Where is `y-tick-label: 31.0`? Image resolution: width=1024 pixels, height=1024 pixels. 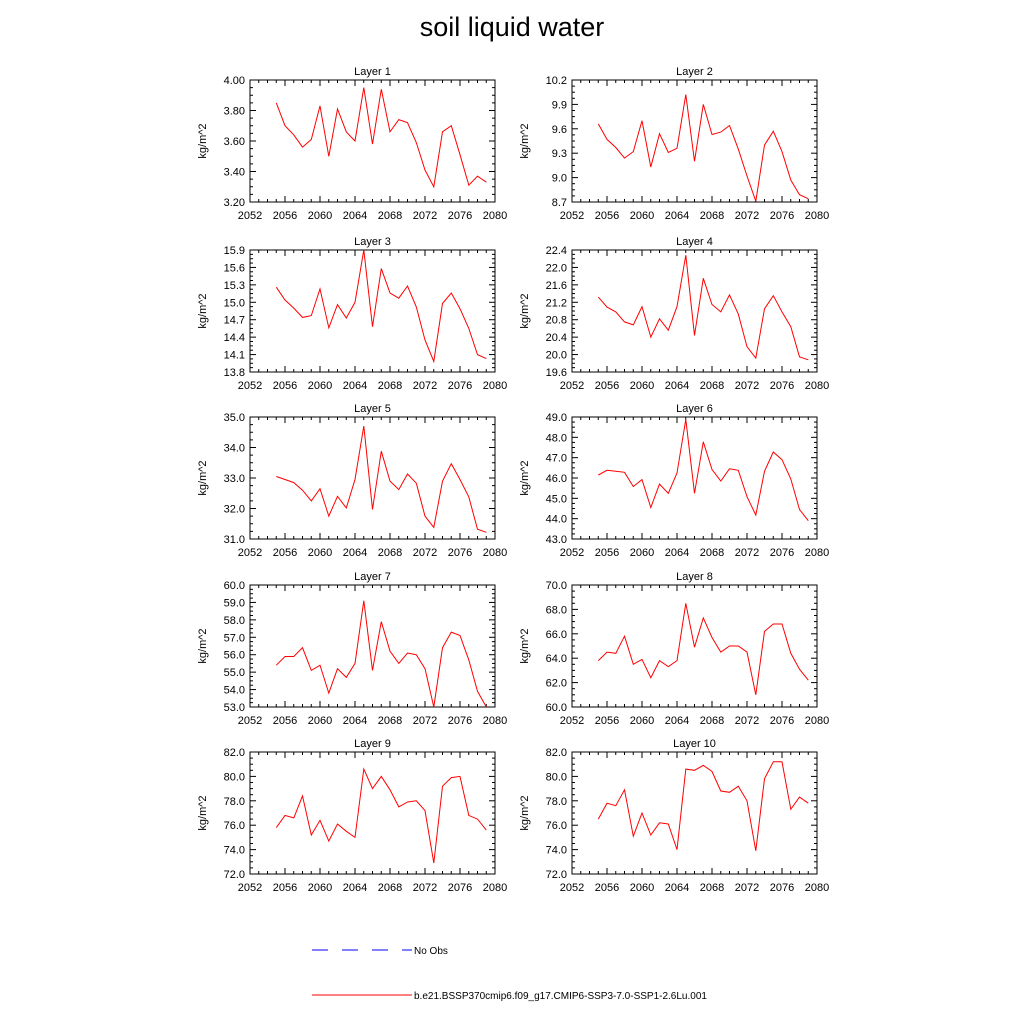 y-tick-label: 31.0 is located at coordinates (234, 540).